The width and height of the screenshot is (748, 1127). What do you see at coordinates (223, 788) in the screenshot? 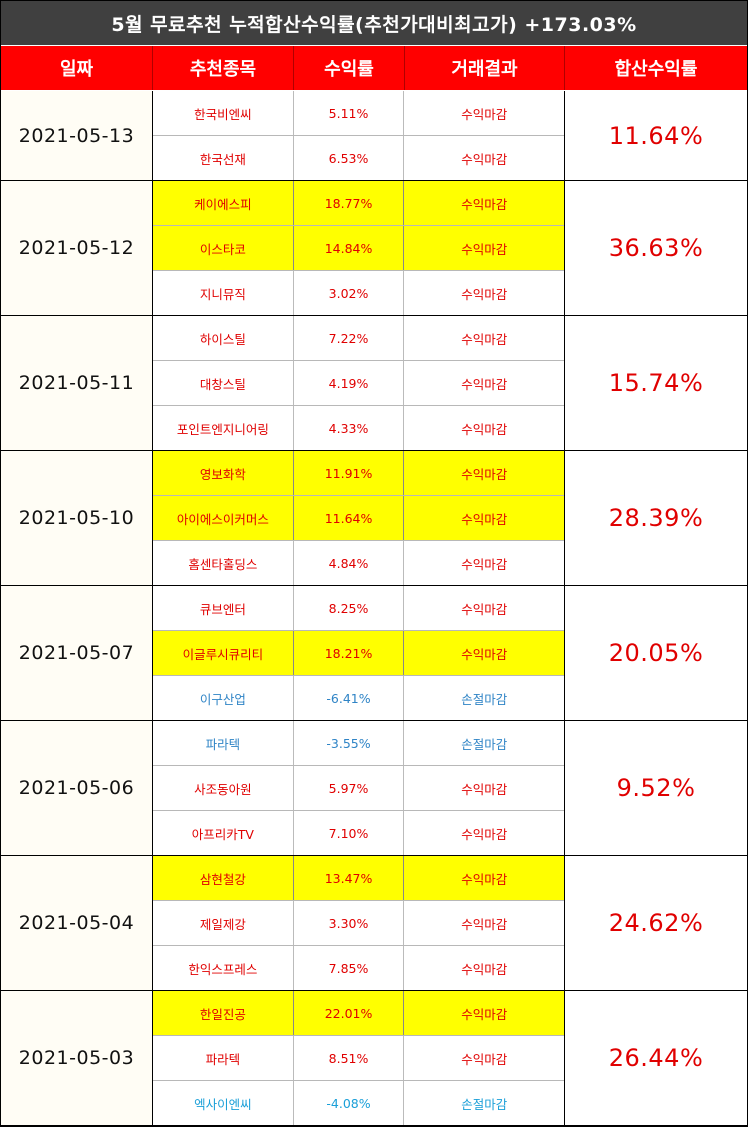
I see `stock-name-cell: 사조동아원` at bounding box center [223, 788].